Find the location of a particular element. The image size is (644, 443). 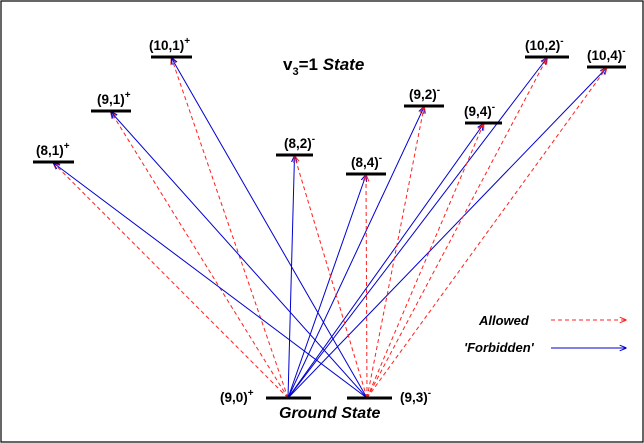

transition-allowed-g93-to-u84 is located at coordinates (366, 287).